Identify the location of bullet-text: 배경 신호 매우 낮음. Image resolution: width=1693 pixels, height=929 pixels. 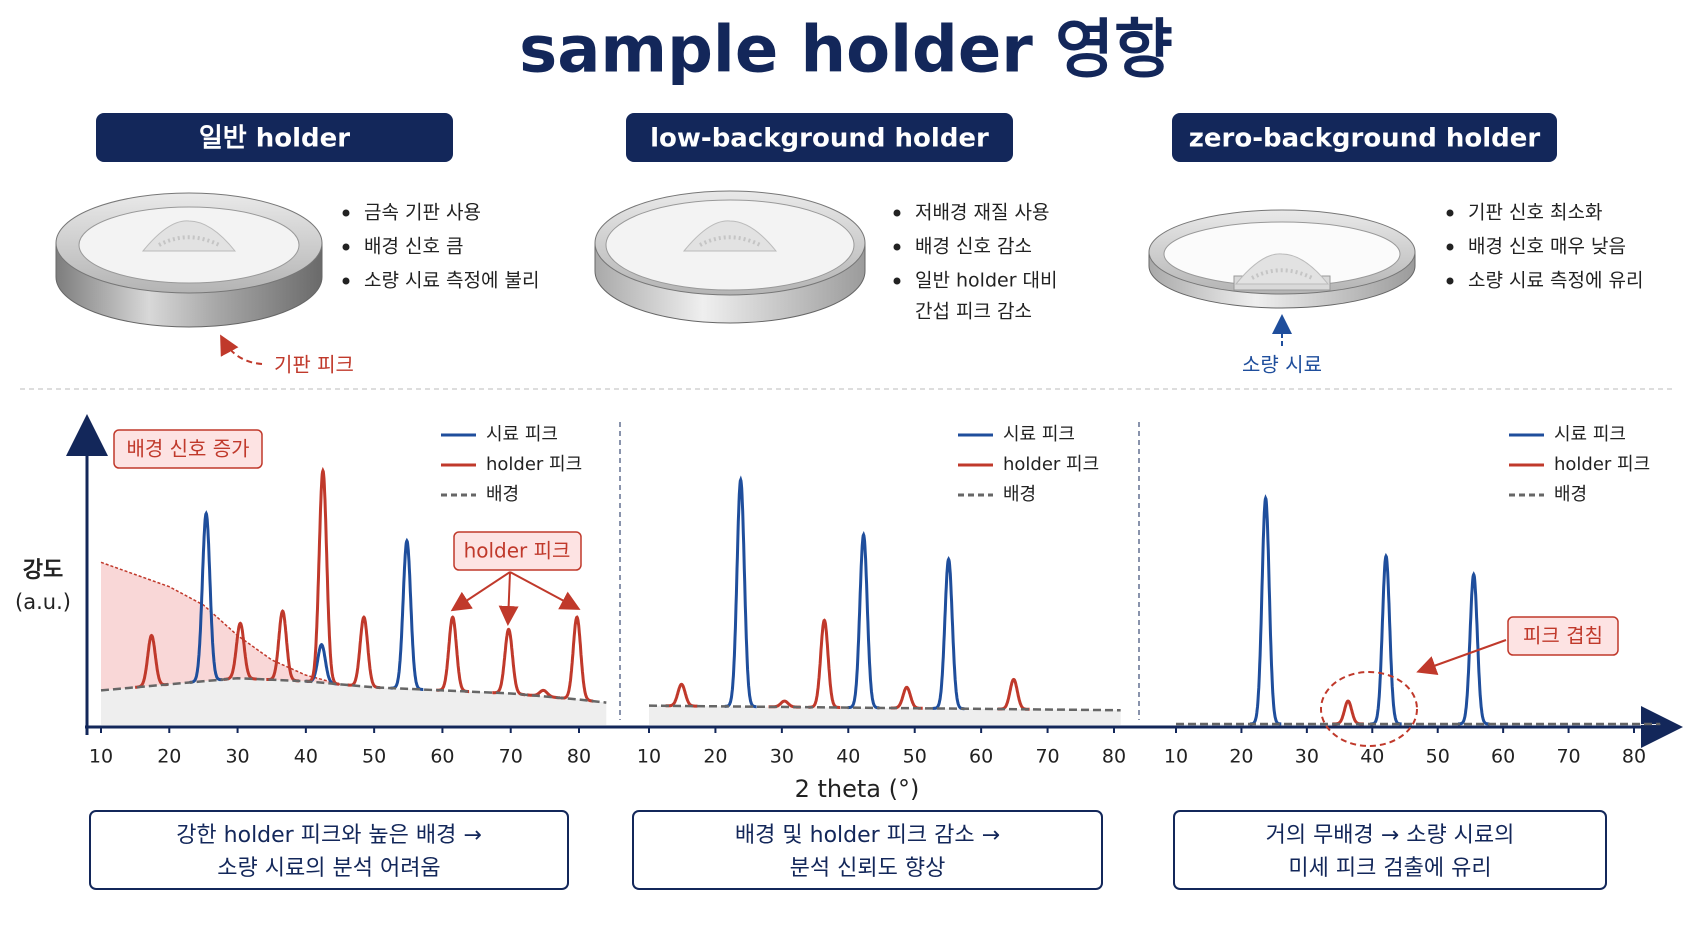
(1547, 247).